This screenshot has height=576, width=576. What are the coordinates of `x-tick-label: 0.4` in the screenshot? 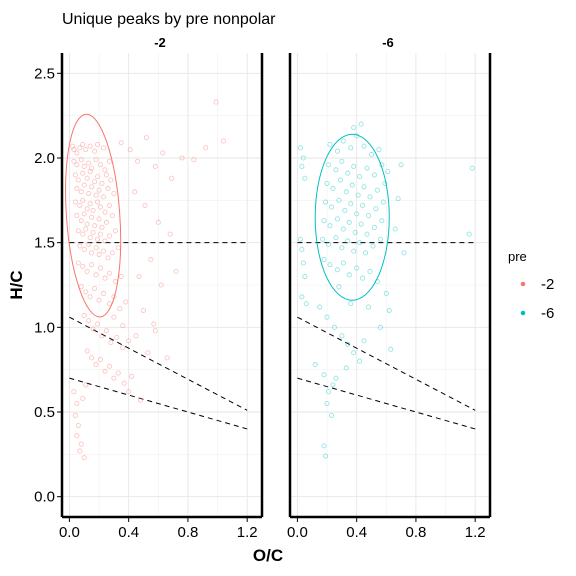 It's located at (128, 532).